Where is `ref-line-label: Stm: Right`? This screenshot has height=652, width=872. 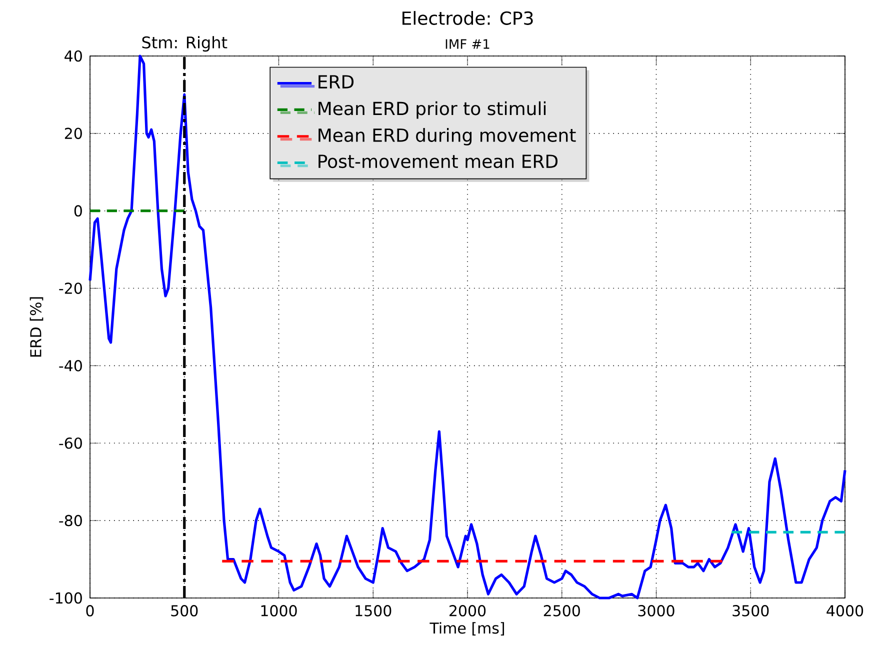 ref-line-label: Stm: Right is located at coordinates (185, 44).